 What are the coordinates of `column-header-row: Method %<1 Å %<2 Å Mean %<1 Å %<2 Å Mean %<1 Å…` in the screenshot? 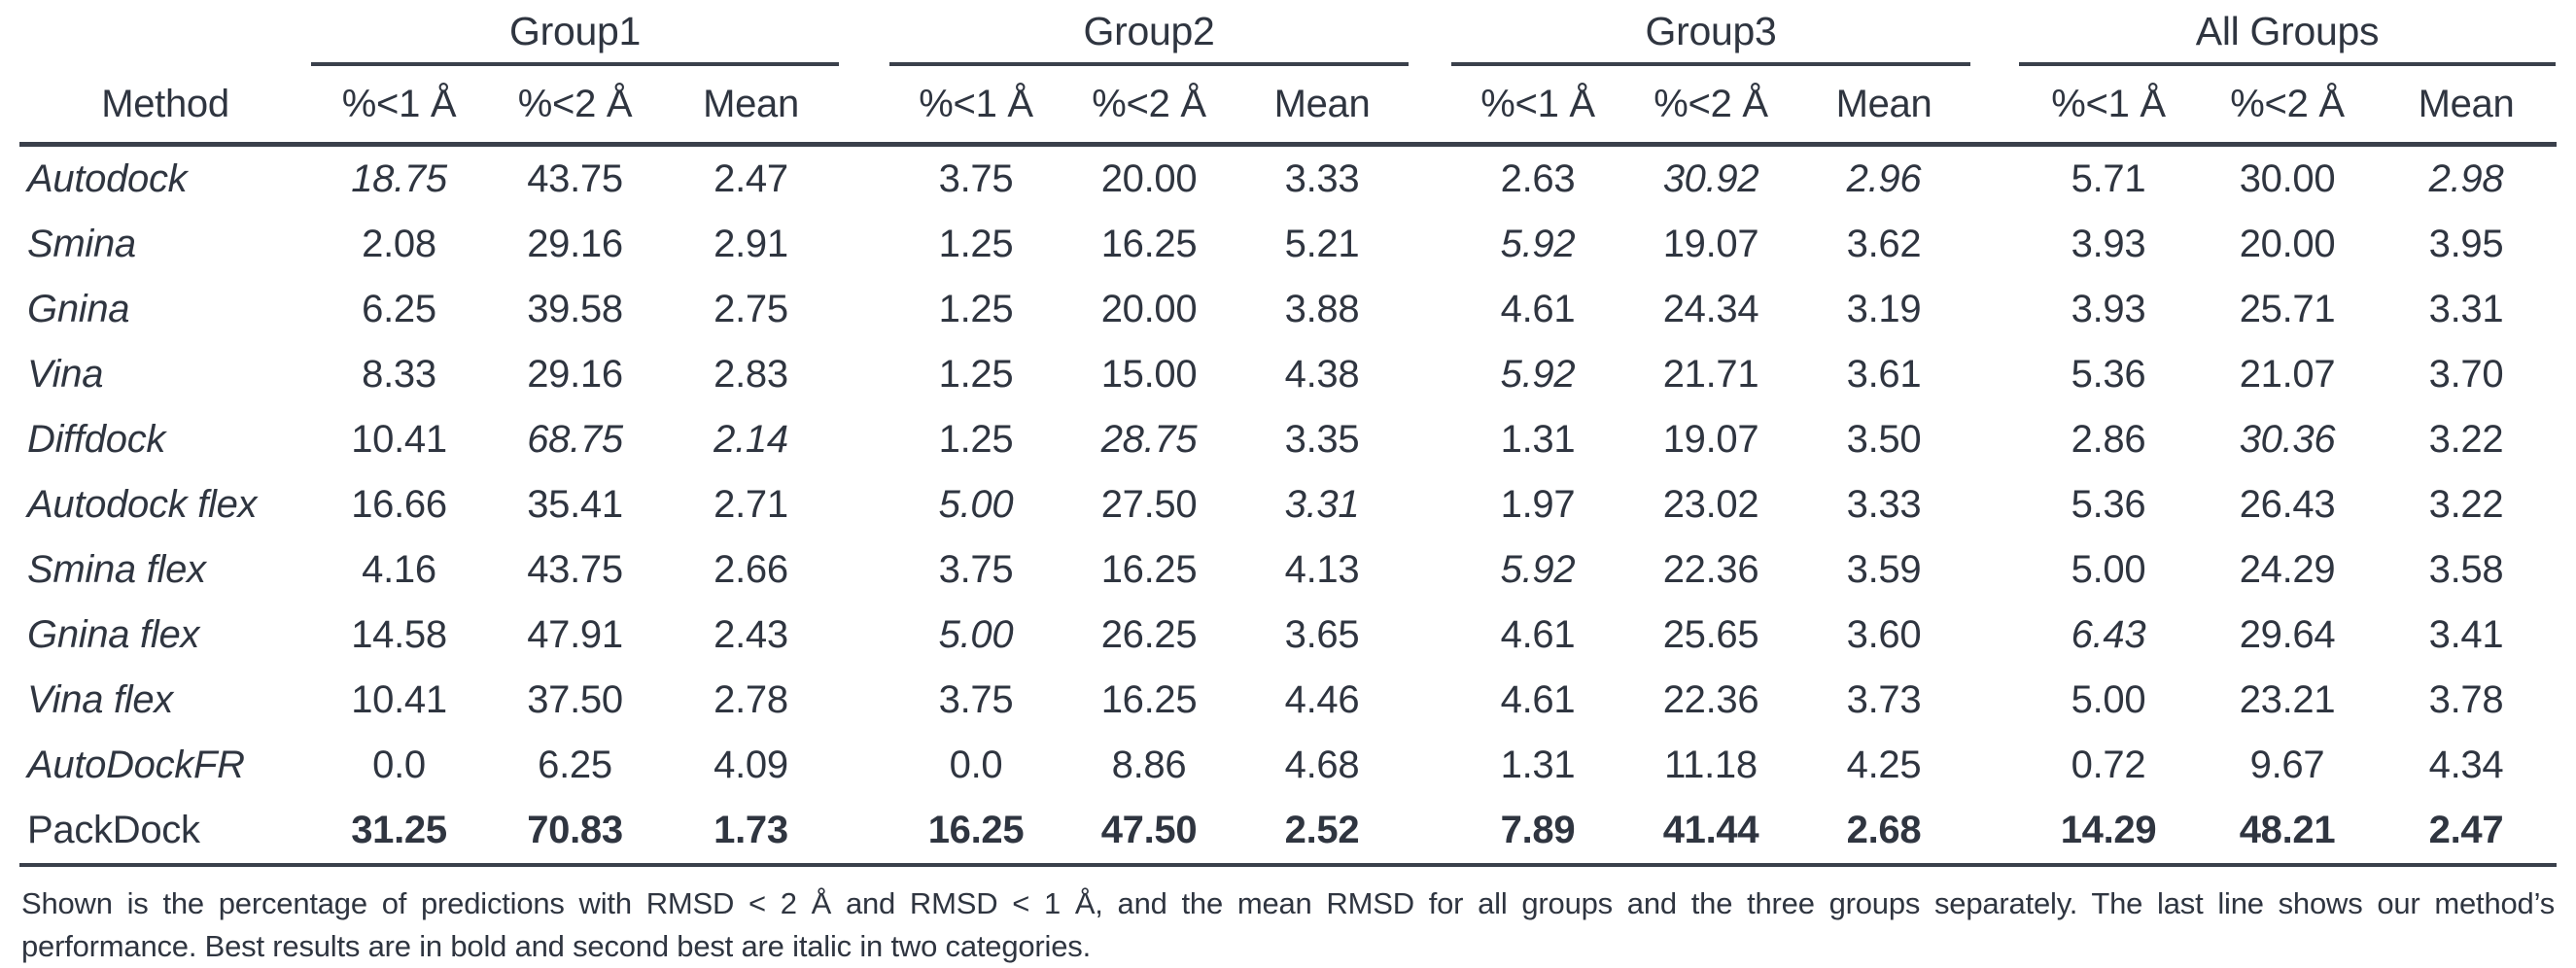 It's located at (1288, 106).